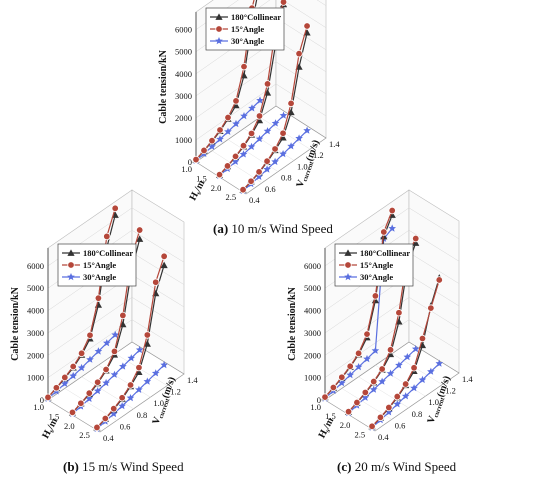 This screenshot has height=480, width=550. I want to click on legend-label: 180°Collinear, so click(385, 253).